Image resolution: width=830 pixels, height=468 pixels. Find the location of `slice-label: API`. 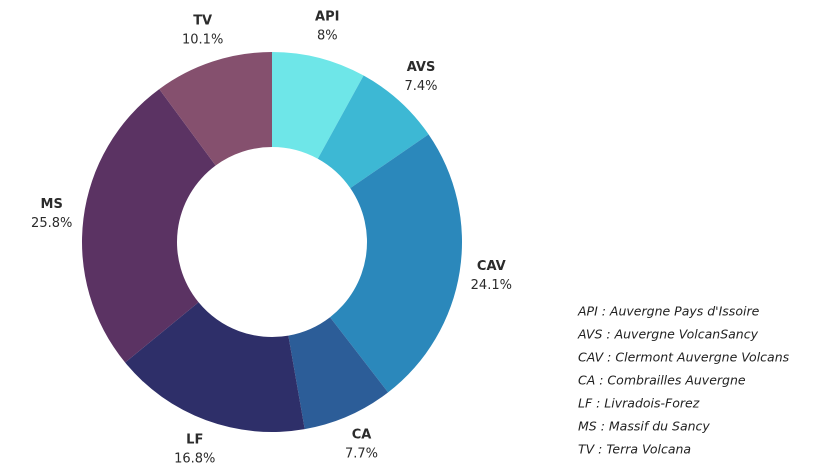

slice-label: API is located at coordinates (327, 16).